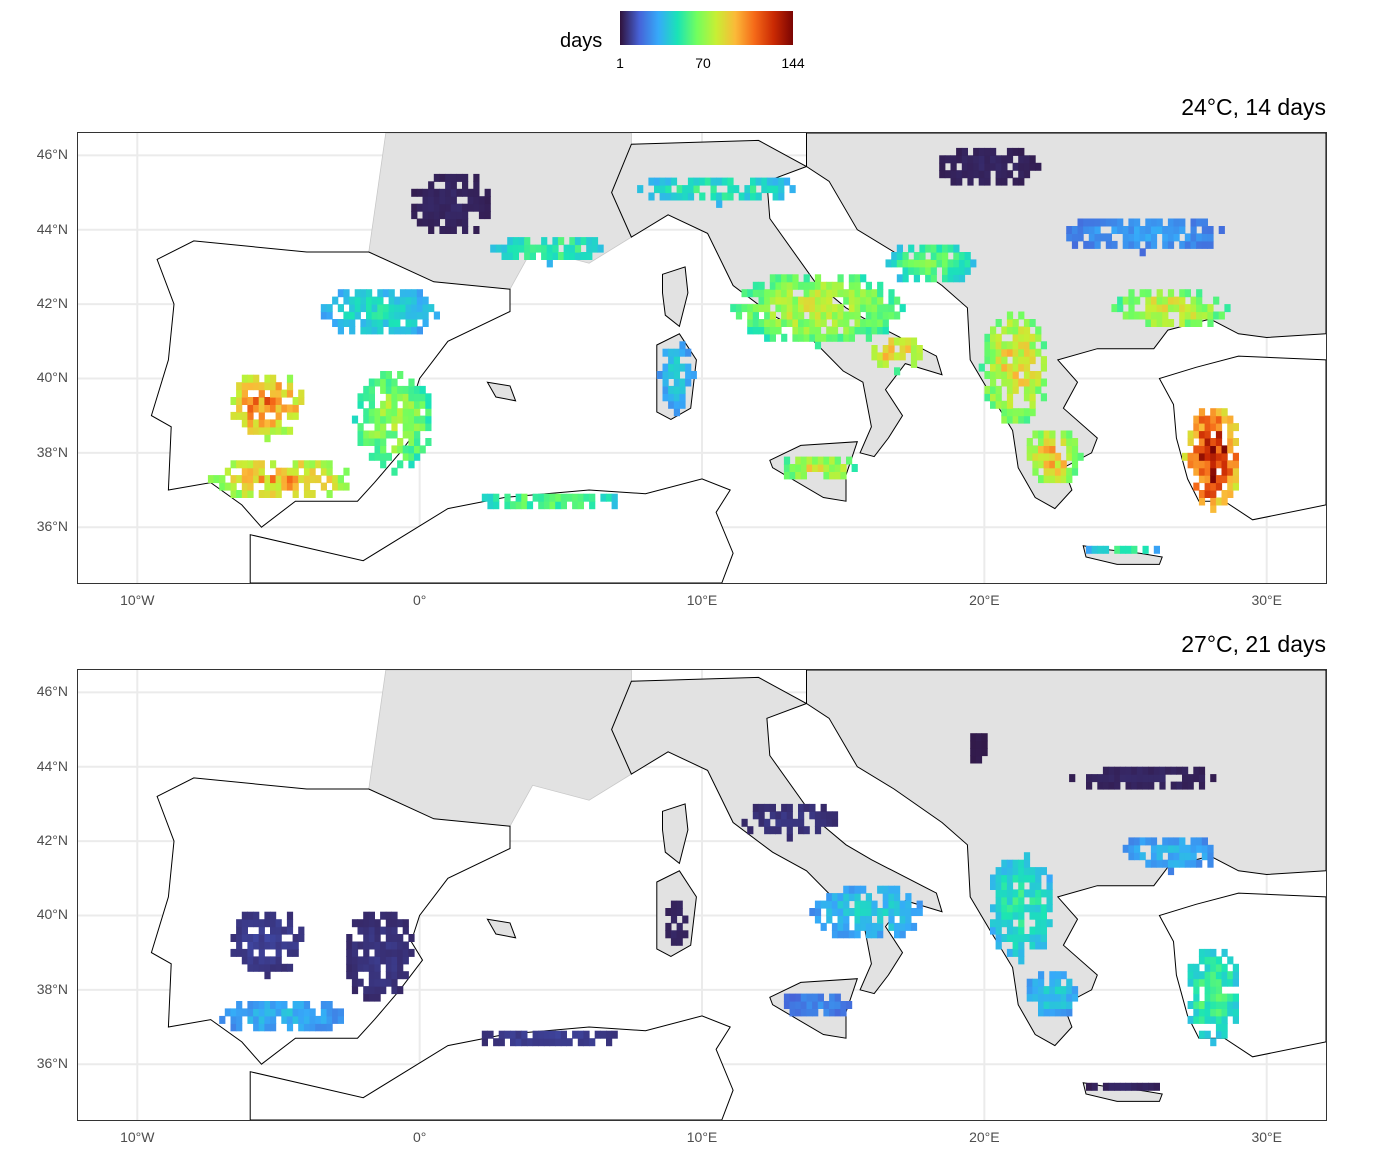 The height and width of the screenshot is (1160, 1400). Describe the element at coordinates (1168, 856) in the screenshot. I see `region-thrace` at that location.